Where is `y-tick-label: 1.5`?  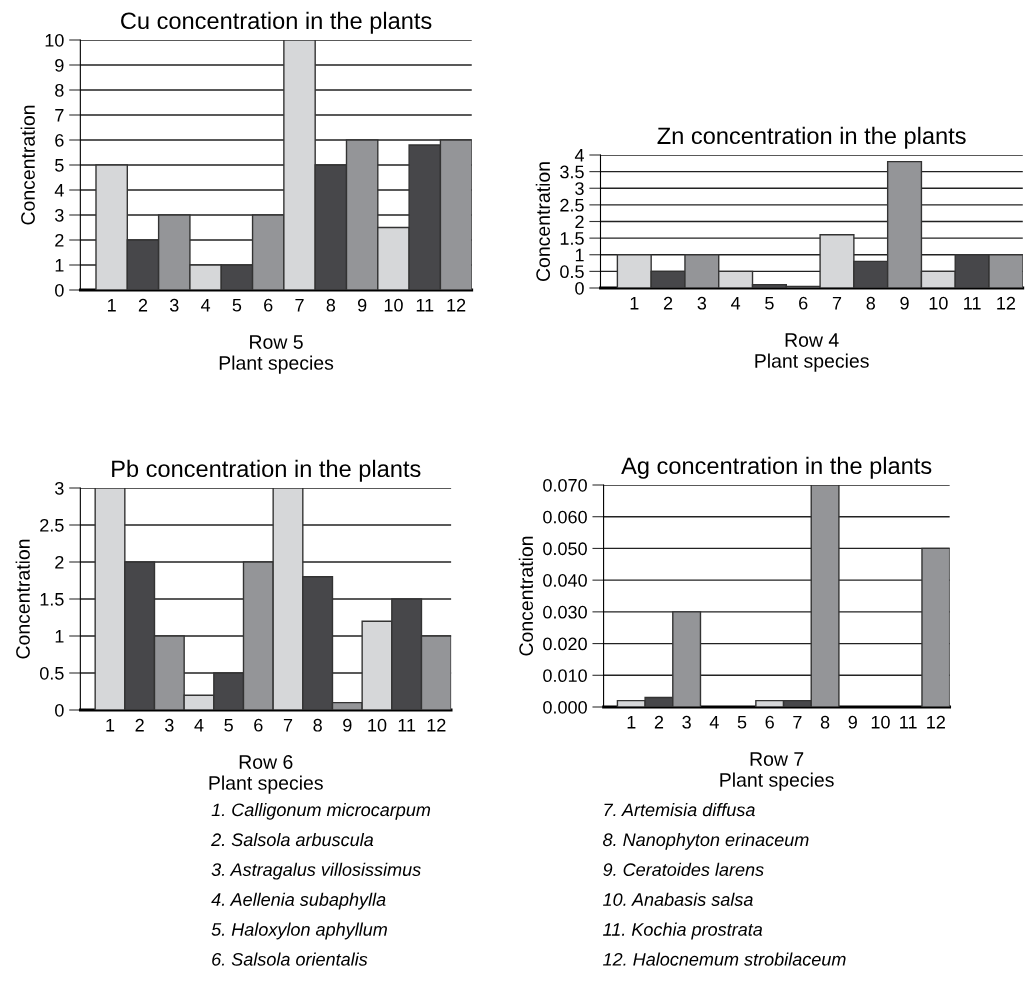
y-tick-label: 1.5 is located at coordinates (52, 599).